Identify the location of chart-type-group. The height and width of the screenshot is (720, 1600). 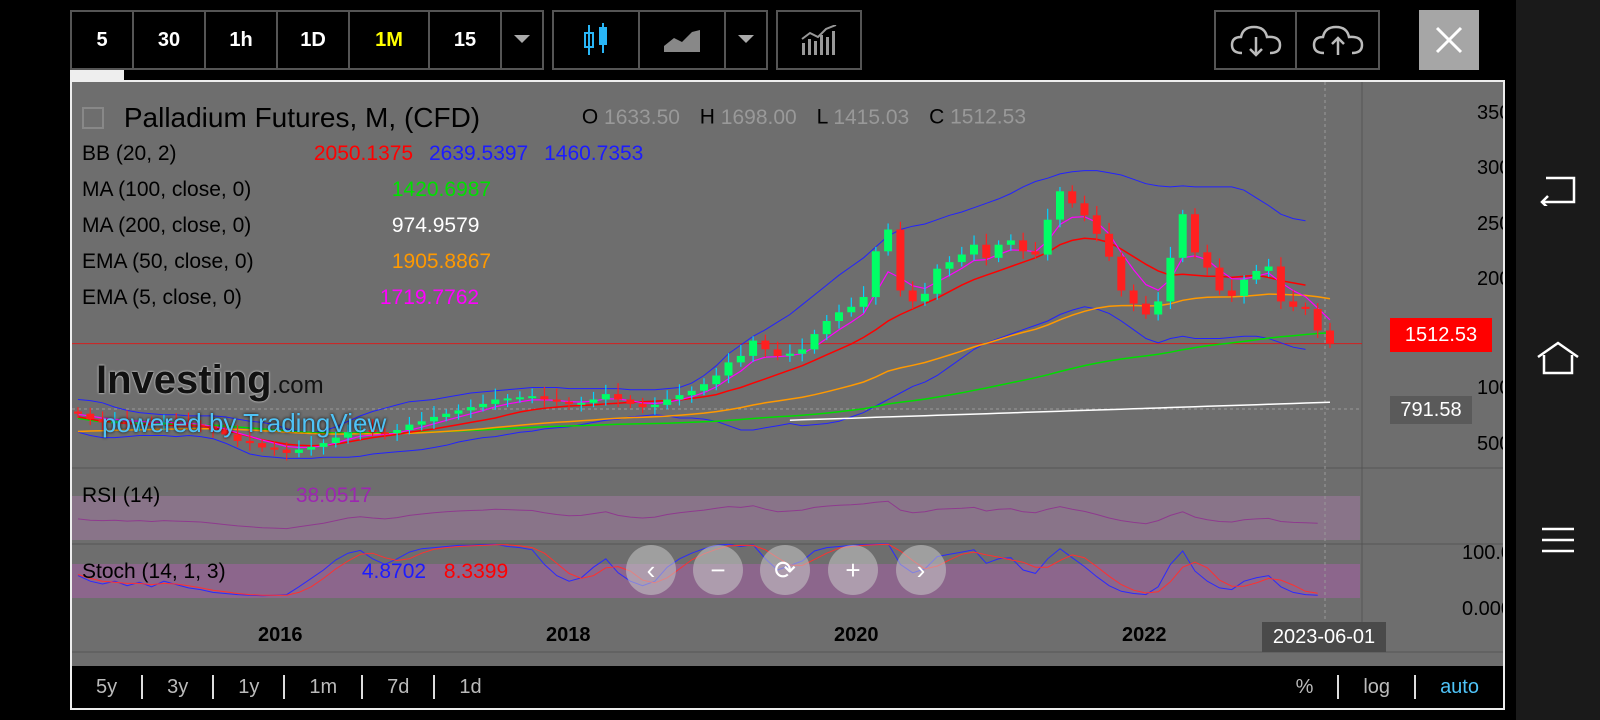
(660, 40).